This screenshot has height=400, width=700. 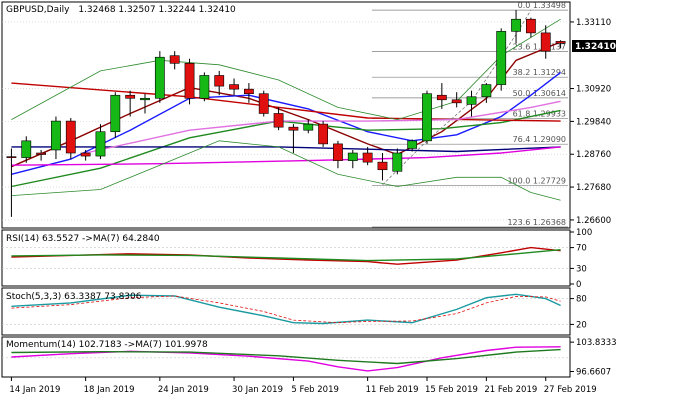 What do you see at coordinates (593, 188) in the screenshot?
I see `price-tick-label: 1.27680` at bounding box center [593, 188].